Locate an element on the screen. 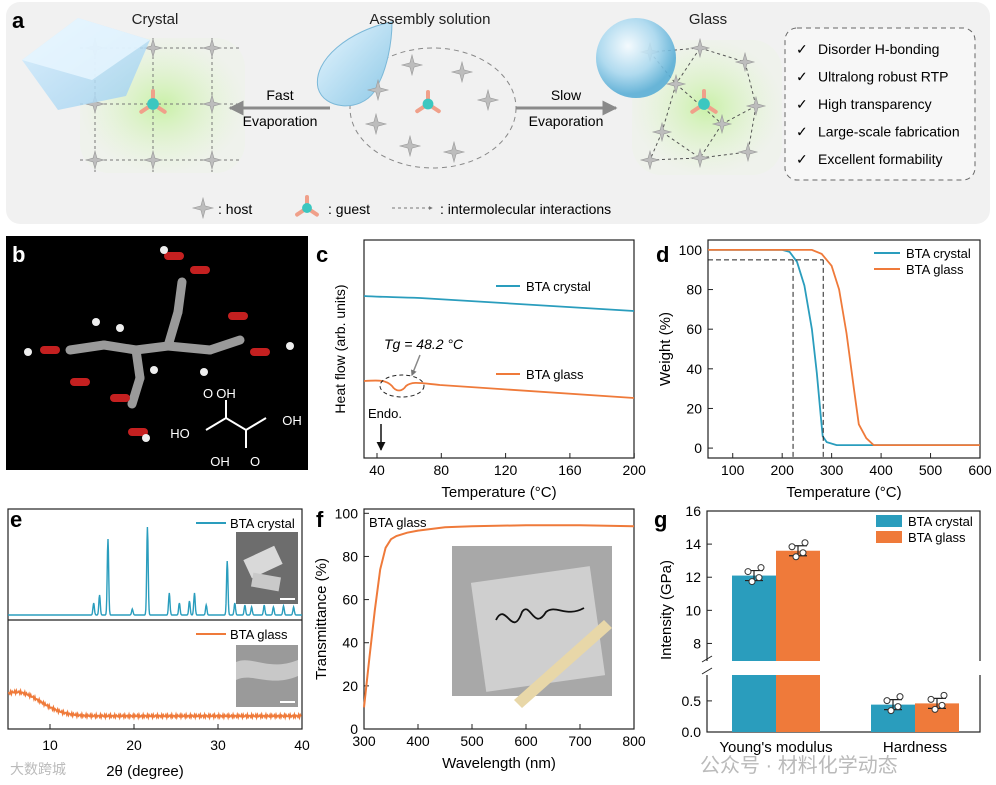 This screenshot has width=996, height=785. x-tick-label: 80 is located at coordinates (442, 470).